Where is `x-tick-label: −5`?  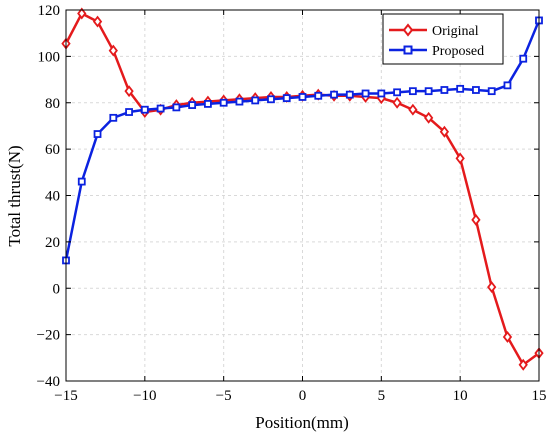 x-tick-label: −5 is located at coordinates (224, 396).